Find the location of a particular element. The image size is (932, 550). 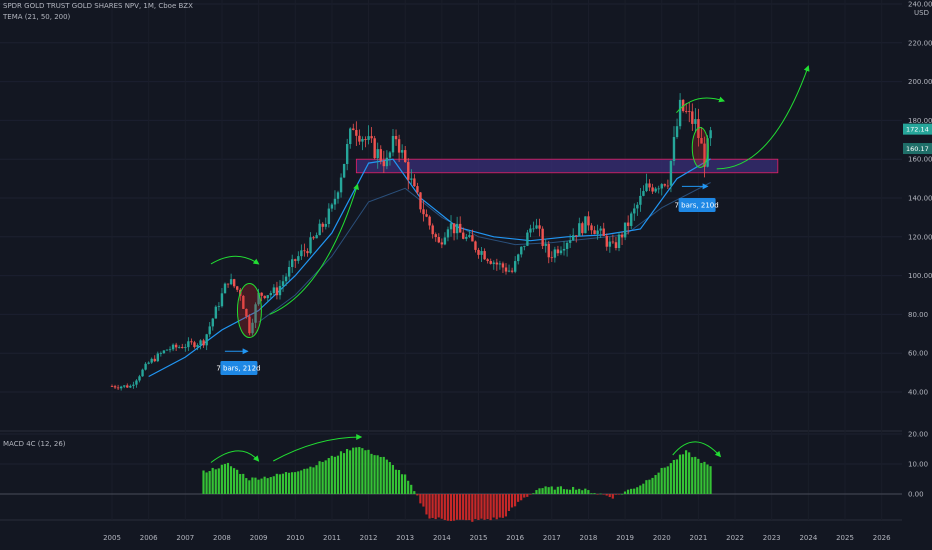

year-tick-label: 2005 is located at coordinates (112, 538).